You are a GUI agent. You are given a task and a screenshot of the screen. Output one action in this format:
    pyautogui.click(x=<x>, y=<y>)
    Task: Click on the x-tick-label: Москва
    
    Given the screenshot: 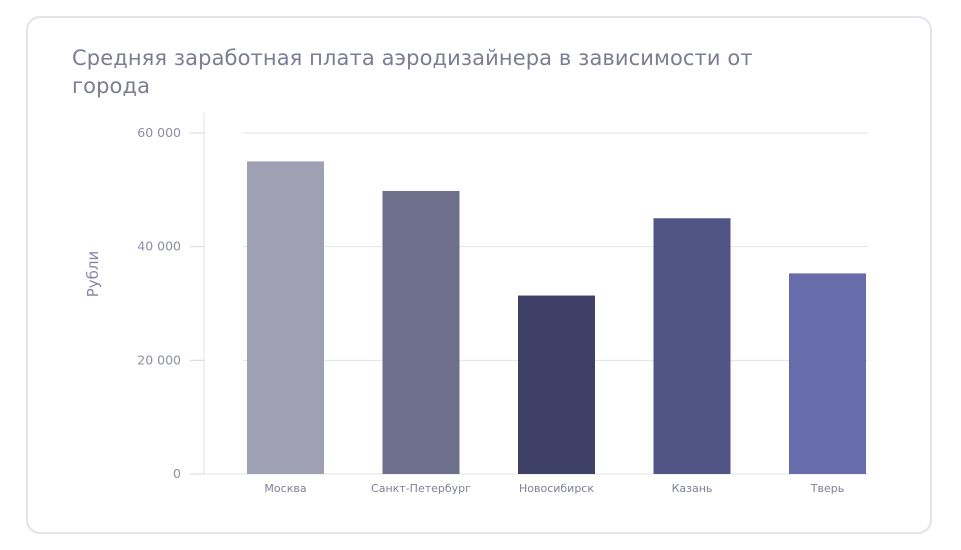 What is the action you would take?
    pyautogui.click(x=285, y=488)
    